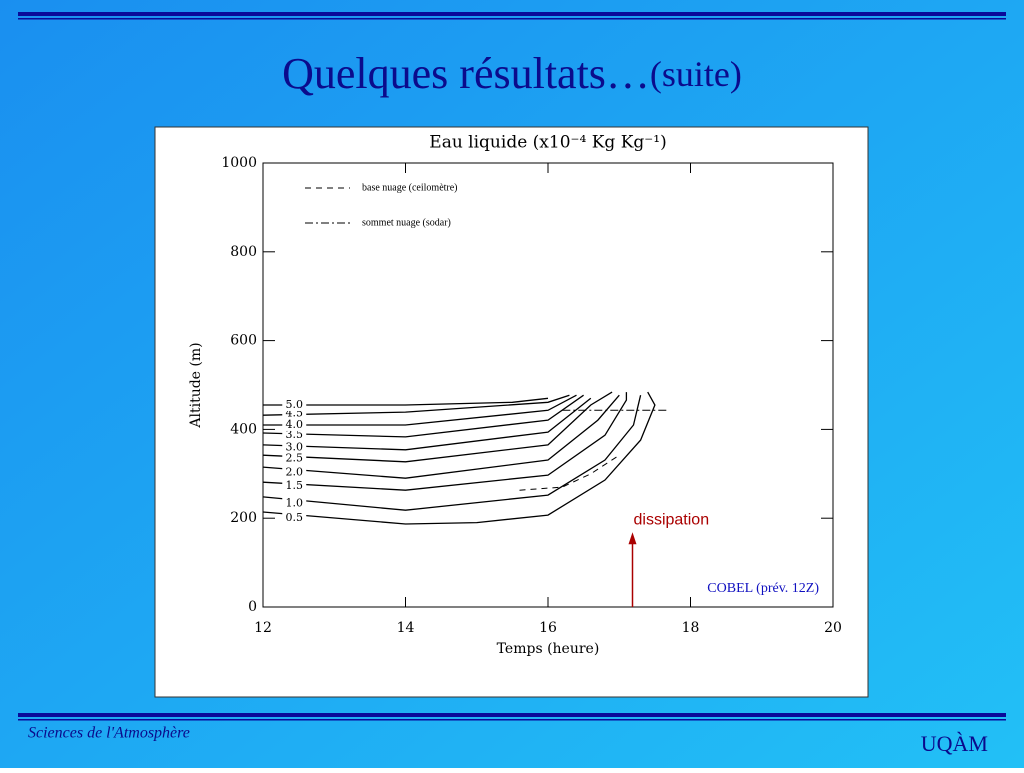 Image resolution: width=1024 pixels, height=773 pixels. I want to click on contour-label: 2.5, so click(295, 457).